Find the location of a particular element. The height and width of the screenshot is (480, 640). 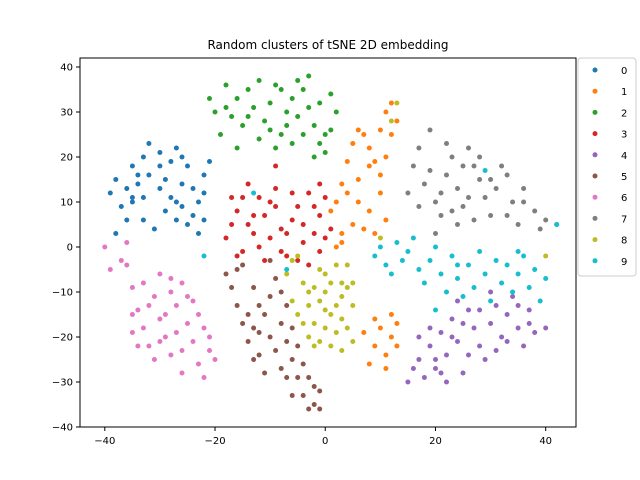

legend-label-9: 9 is located at coordinates (624, 262).